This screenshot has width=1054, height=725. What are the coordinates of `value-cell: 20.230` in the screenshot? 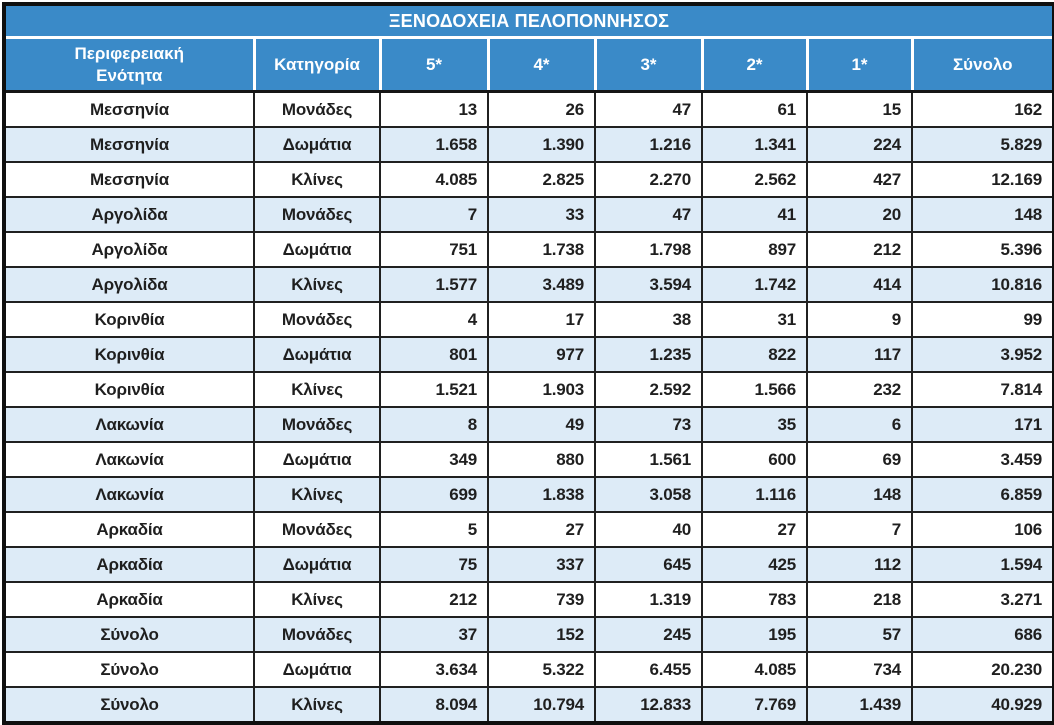 It's located at (982, 669).